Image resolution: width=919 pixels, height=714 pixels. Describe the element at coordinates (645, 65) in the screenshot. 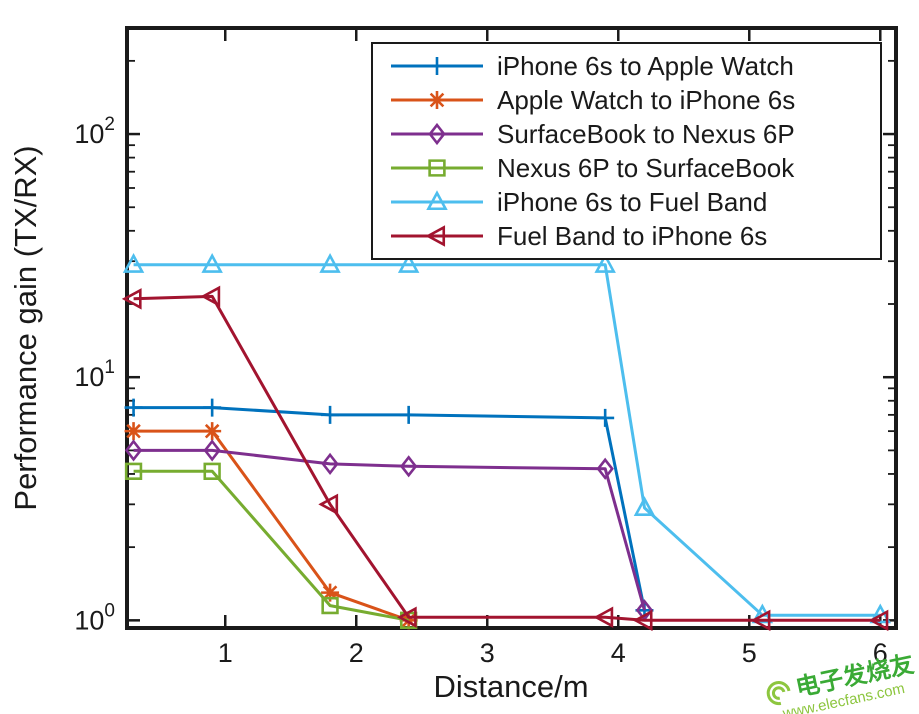

I see `legend-label: iPhone 6s to Apple Watch` at that location.